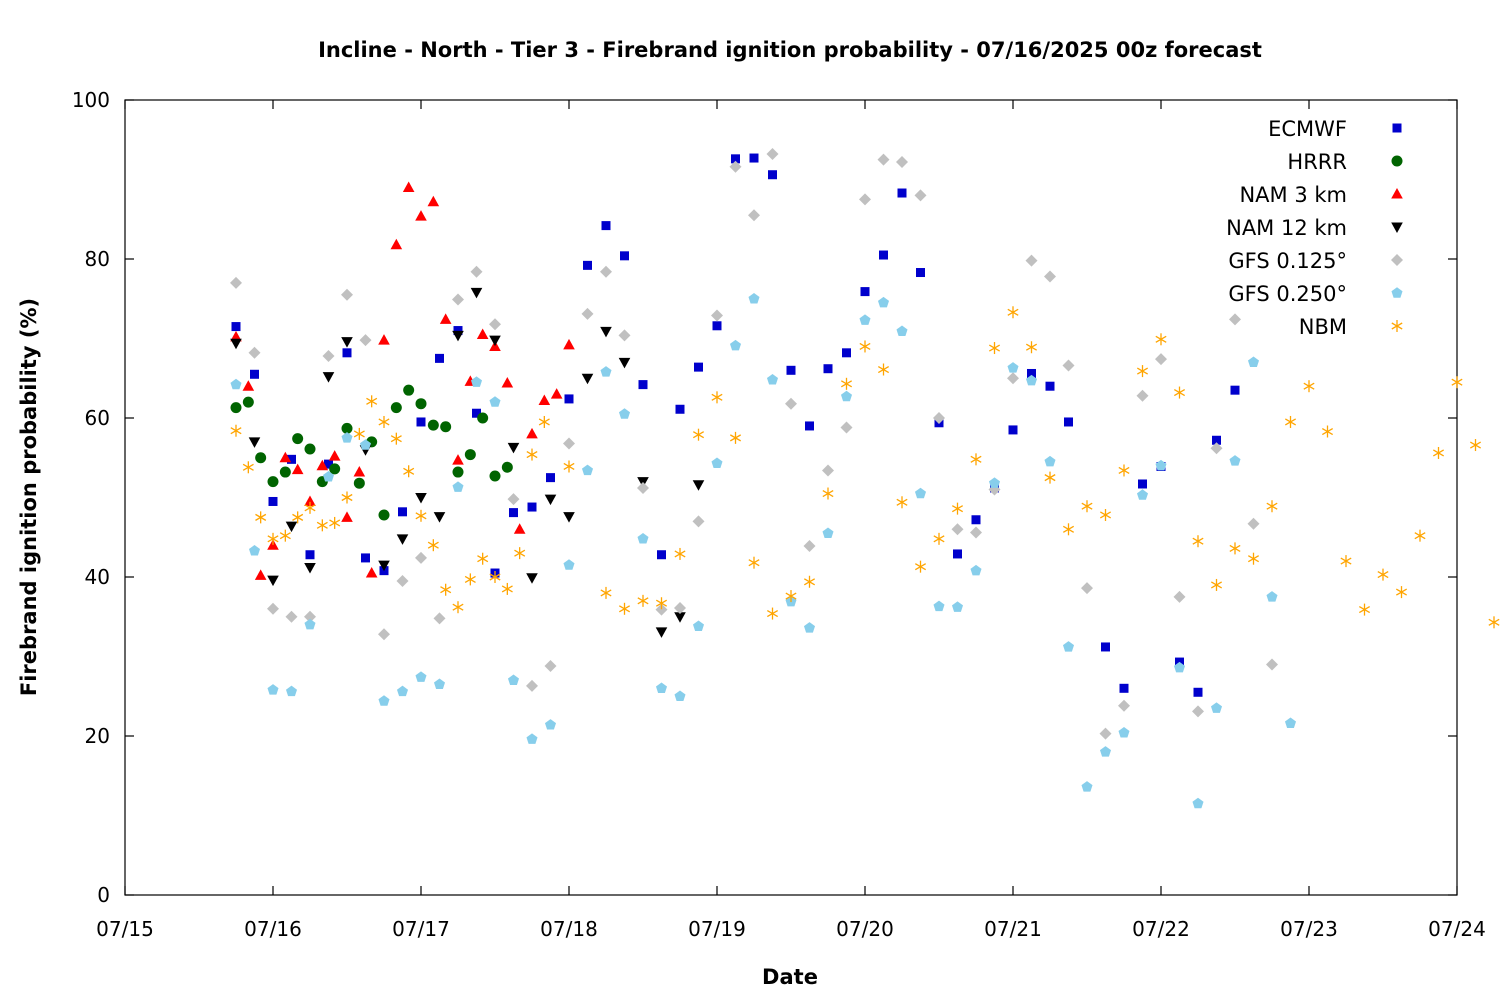 The image size is (1500, 1000). What do you see at coordinates (421, 929) in the screenshot?
I see `x-tick-label: 07/17` at bounding box center [421, 929].